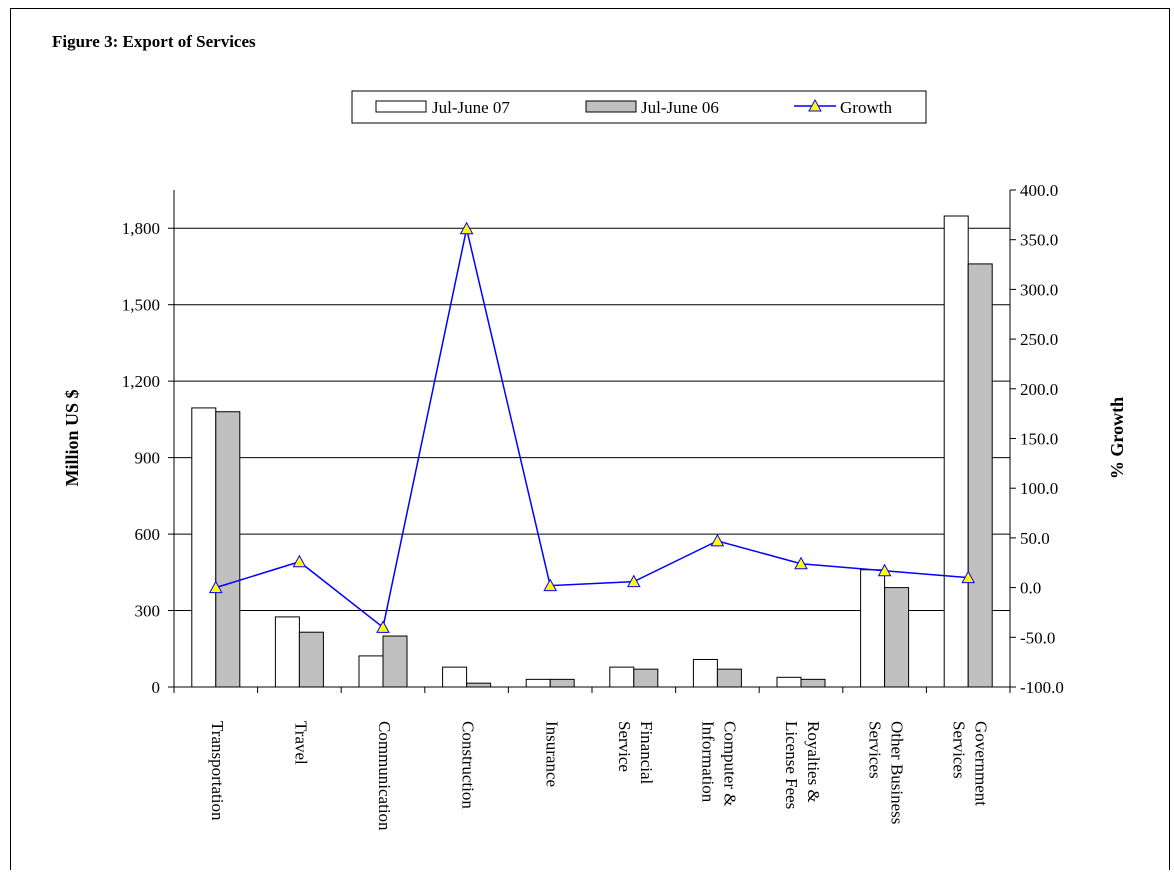 The height and width of the screenshot is (872, 1174). Describe the element at coordinates (813, 762) in the screenshot. I see `x-category-label: Royalties &` at that location.